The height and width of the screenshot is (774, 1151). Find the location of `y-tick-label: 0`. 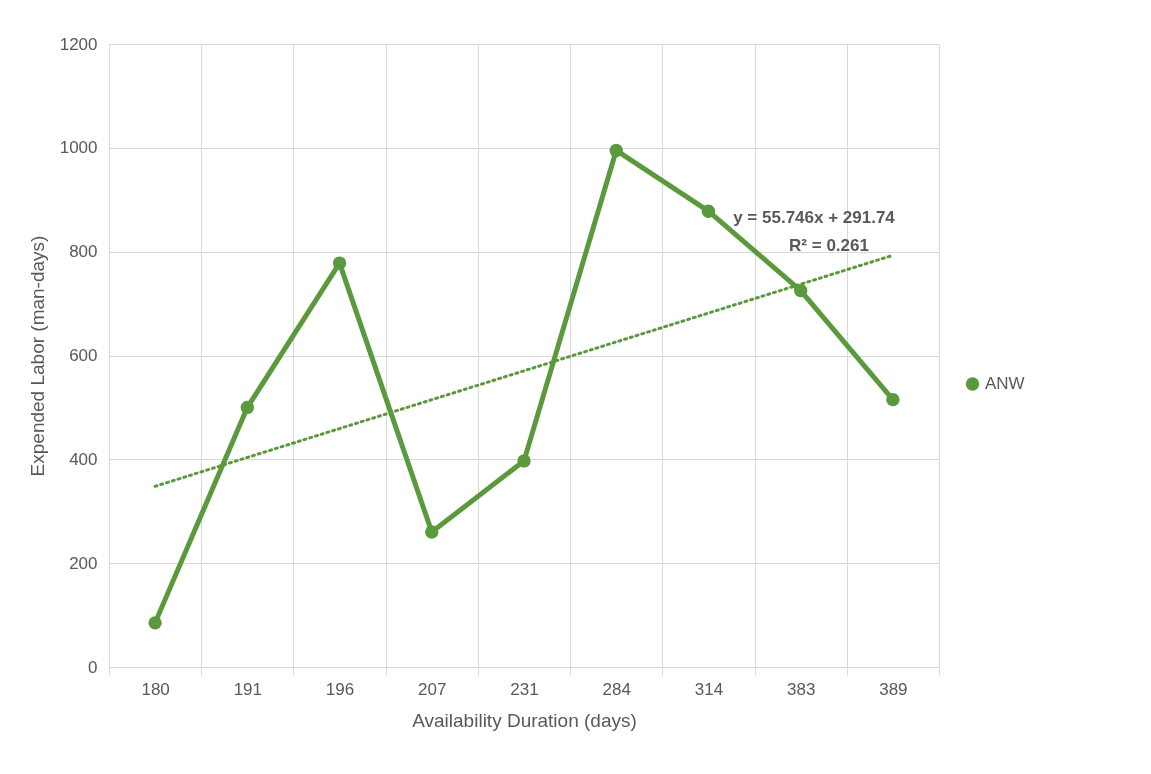

y-tick-label: 0 is located at coordinates (93, 667).